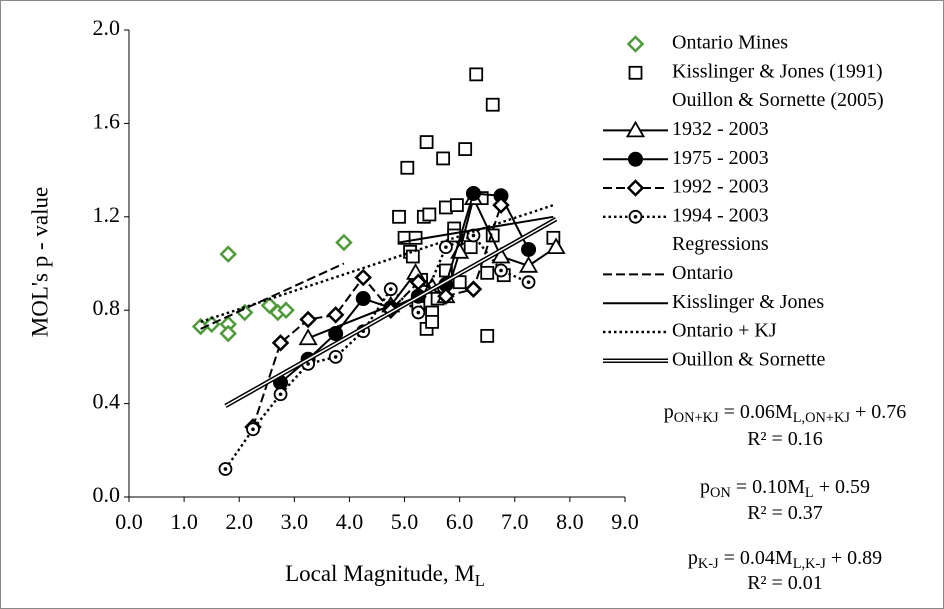  I want to click on legend-item: Kisslinger & Jones, so click(713, 302).